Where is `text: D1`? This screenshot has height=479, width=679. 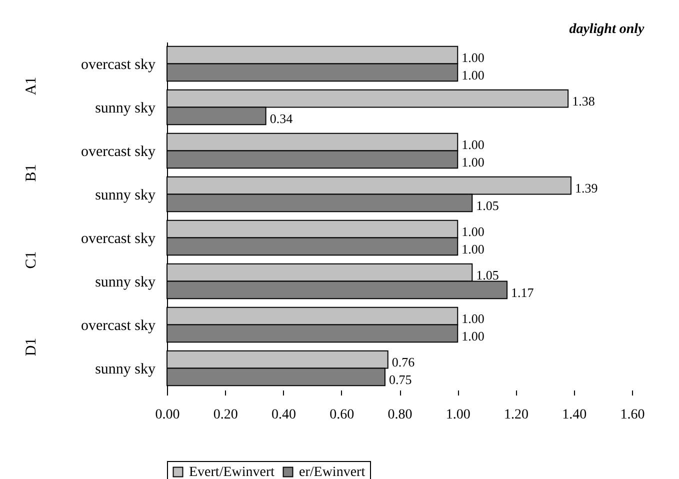
text: D1 is located at coordinates (32, 346).